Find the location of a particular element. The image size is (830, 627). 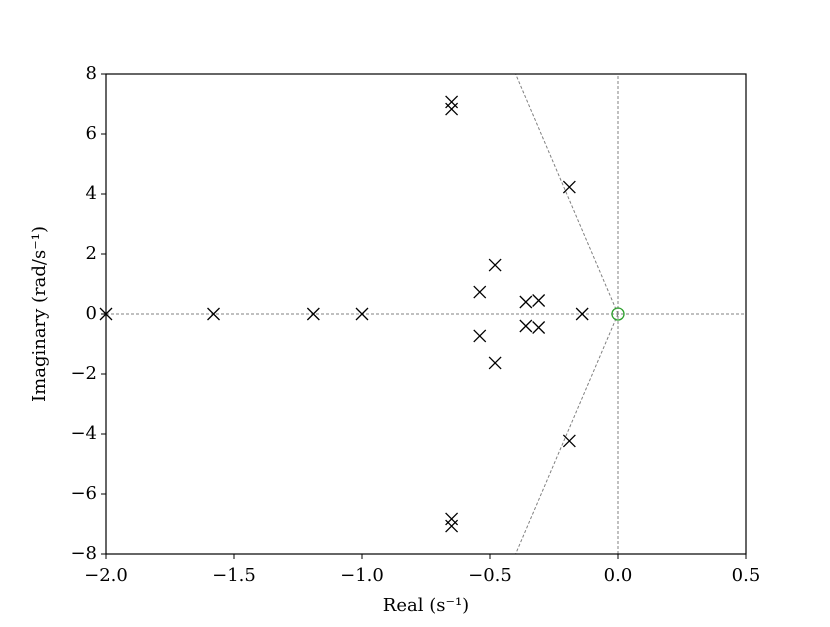

y-tick-label: −4 is located at coordinates (83, 433).